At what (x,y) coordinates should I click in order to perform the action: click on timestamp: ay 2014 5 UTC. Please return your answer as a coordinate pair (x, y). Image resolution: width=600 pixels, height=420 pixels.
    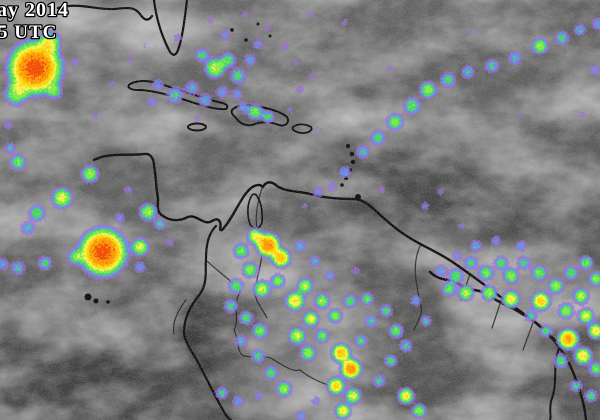
    Looking at the image, I should click on (34, 22).